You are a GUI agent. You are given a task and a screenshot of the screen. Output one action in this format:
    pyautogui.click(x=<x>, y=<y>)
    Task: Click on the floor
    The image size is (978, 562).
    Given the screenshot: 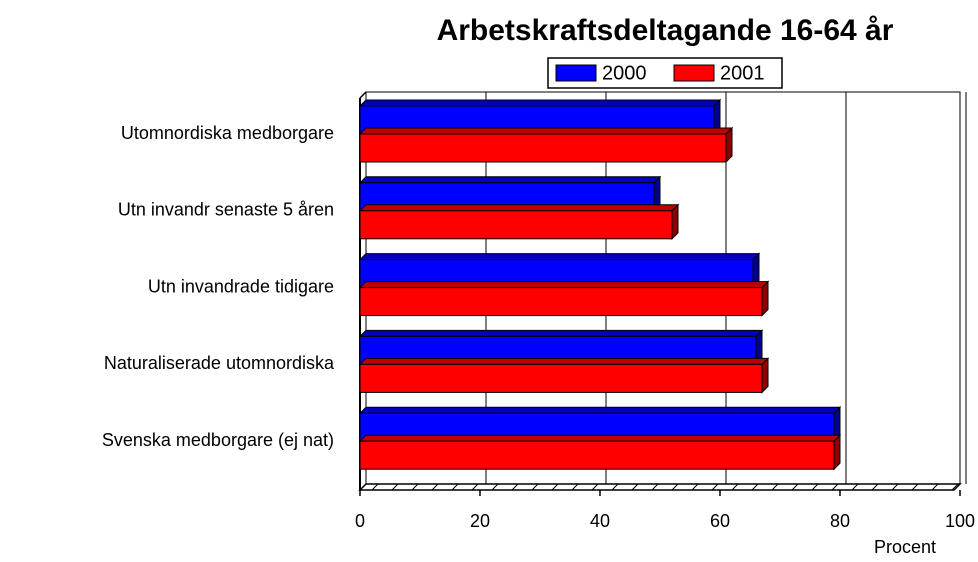 What is the action you would take?
    pyautogui.click(x=660, y=487)
    